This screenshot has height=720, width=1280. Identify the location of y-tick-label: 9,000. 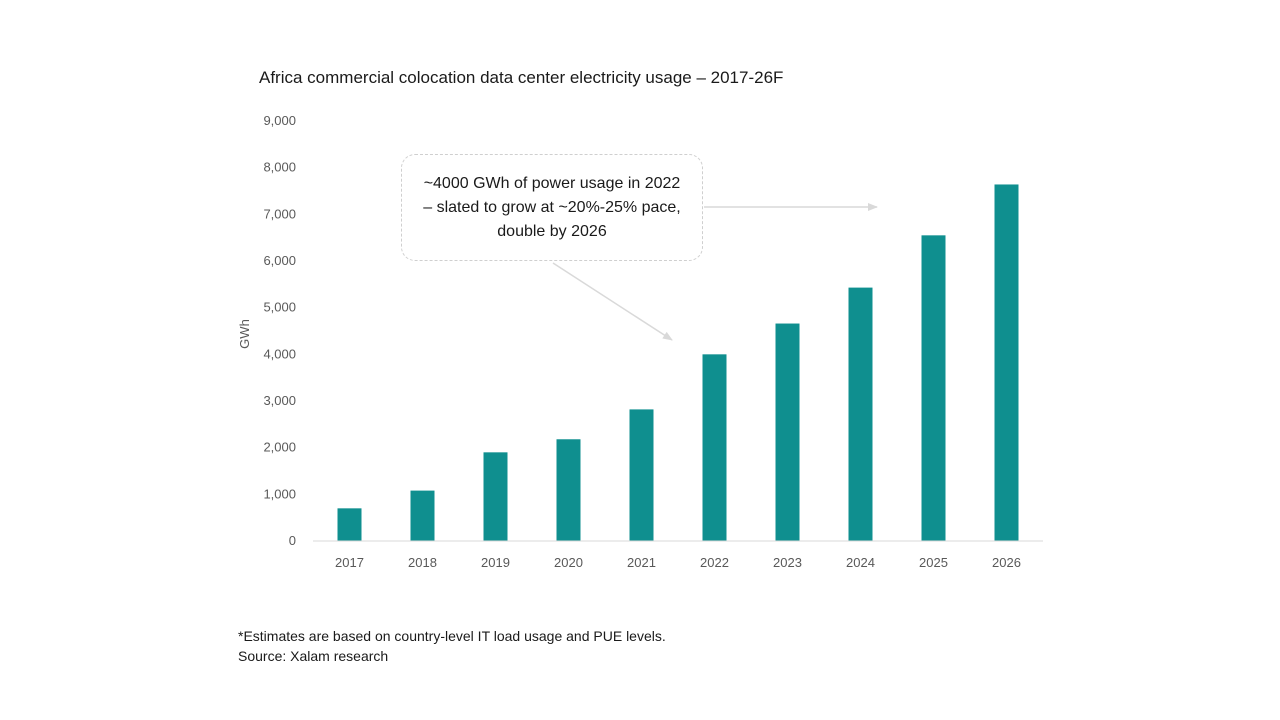
(279, 120).